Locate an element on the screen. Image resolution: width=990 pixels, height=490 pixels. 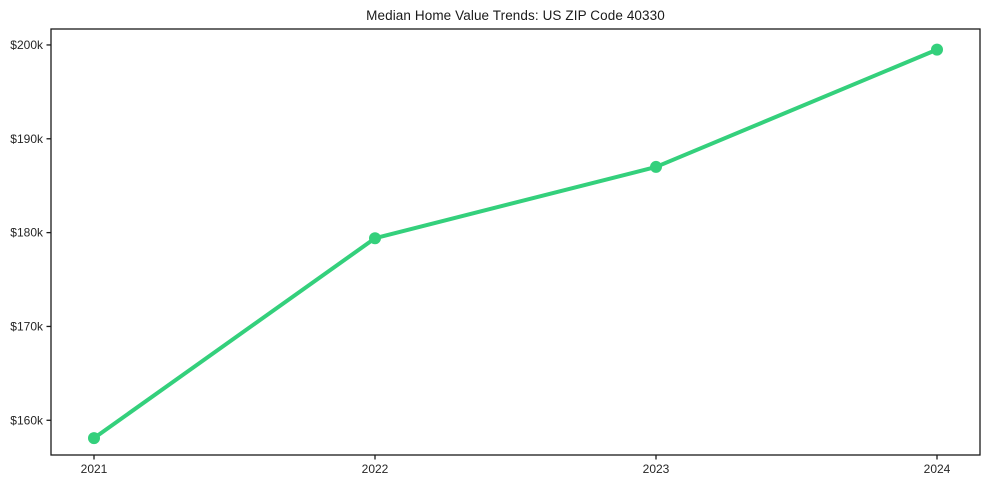
y-tick-label: $190k is located at coordinates (27, 139).